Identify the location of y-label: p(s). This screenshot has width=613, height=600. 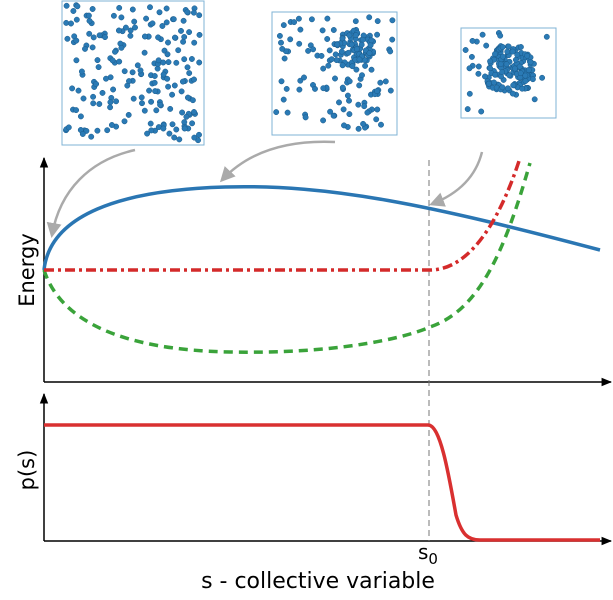
(27, 470).